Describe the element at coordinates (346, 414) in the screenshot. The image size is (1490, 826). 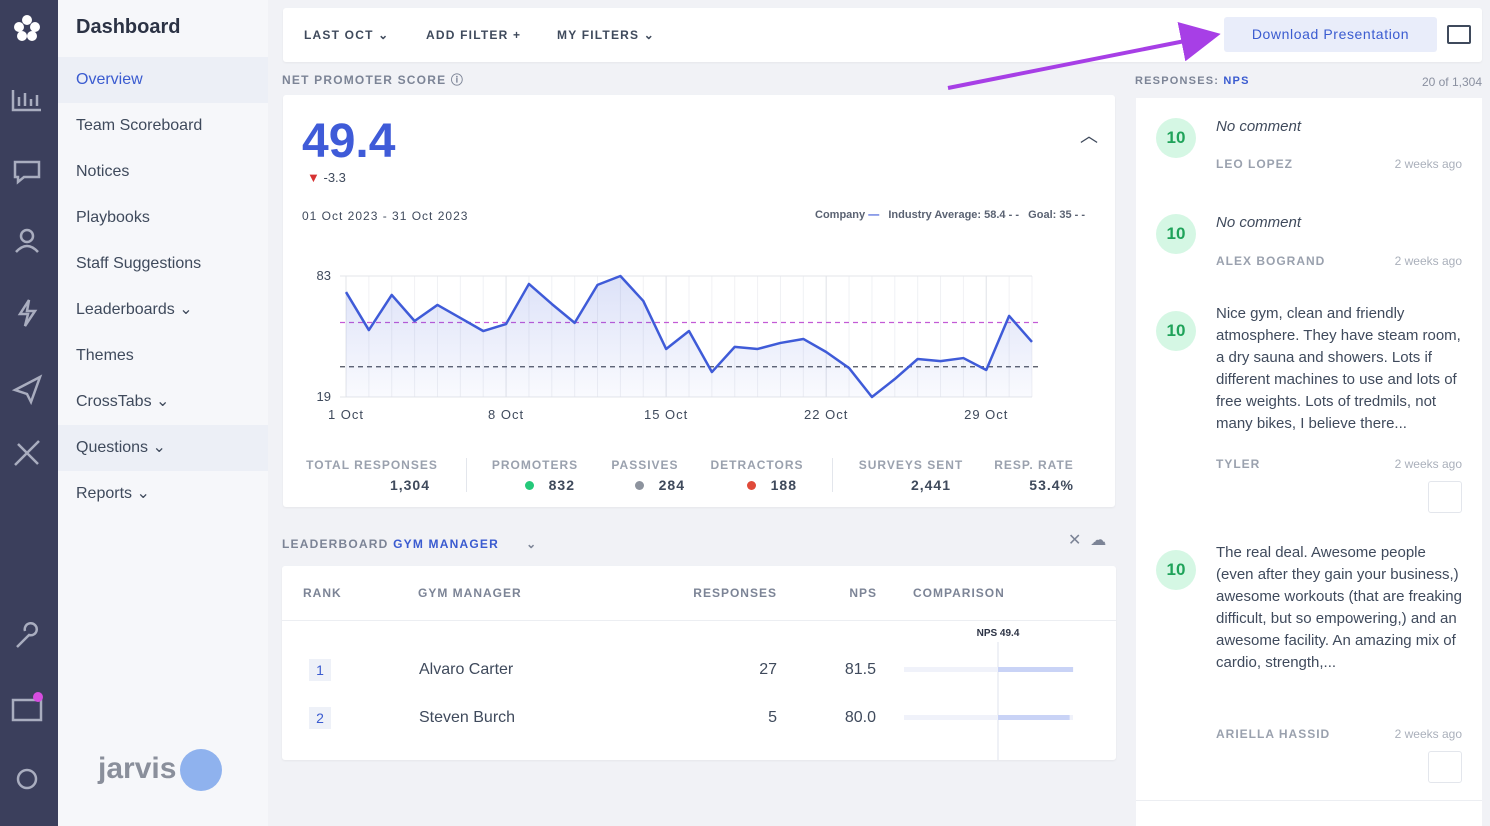
I see `x-tick-label: 1 Oct` at that location.